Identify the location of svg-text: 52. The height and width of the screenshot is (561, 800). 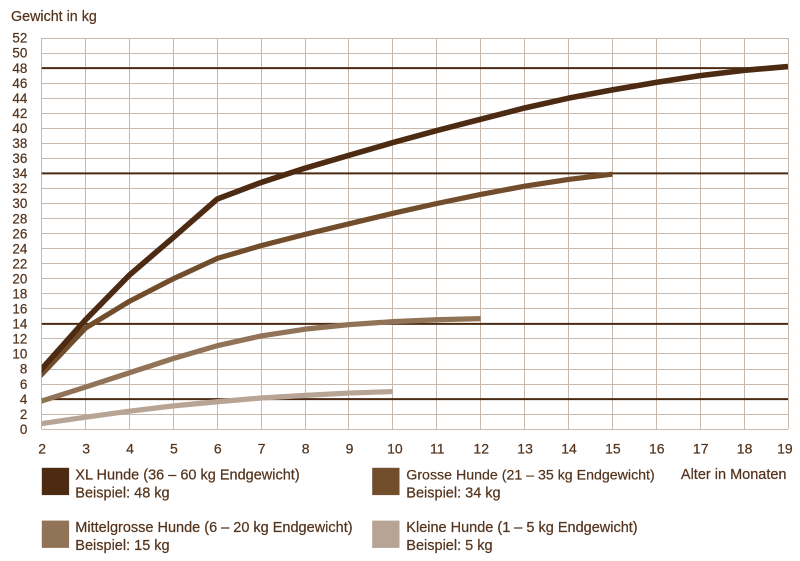
(19, 38).